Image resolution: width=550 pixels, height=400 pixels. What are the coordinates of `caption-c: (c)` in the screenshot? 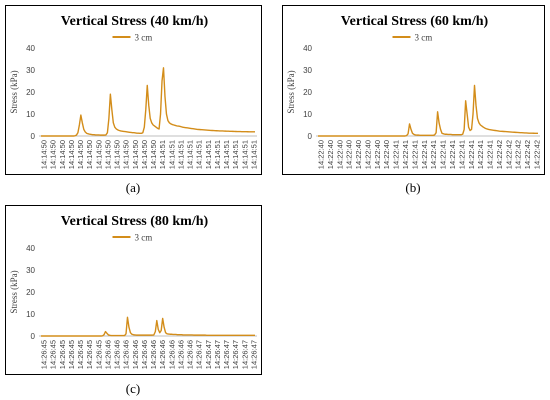 It's located at (133, 388).